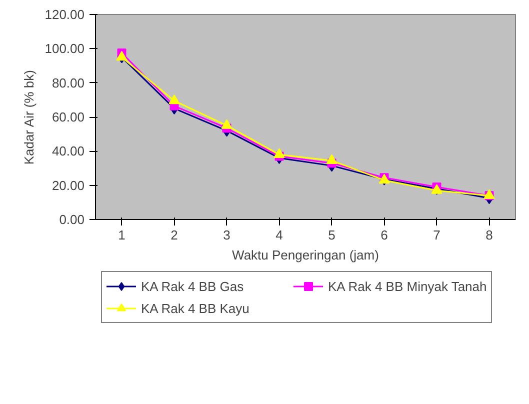 Image resolution: width=529 pixels, height=404 pixels. I want to click on x-tick-label: 8, so click(489, 235).